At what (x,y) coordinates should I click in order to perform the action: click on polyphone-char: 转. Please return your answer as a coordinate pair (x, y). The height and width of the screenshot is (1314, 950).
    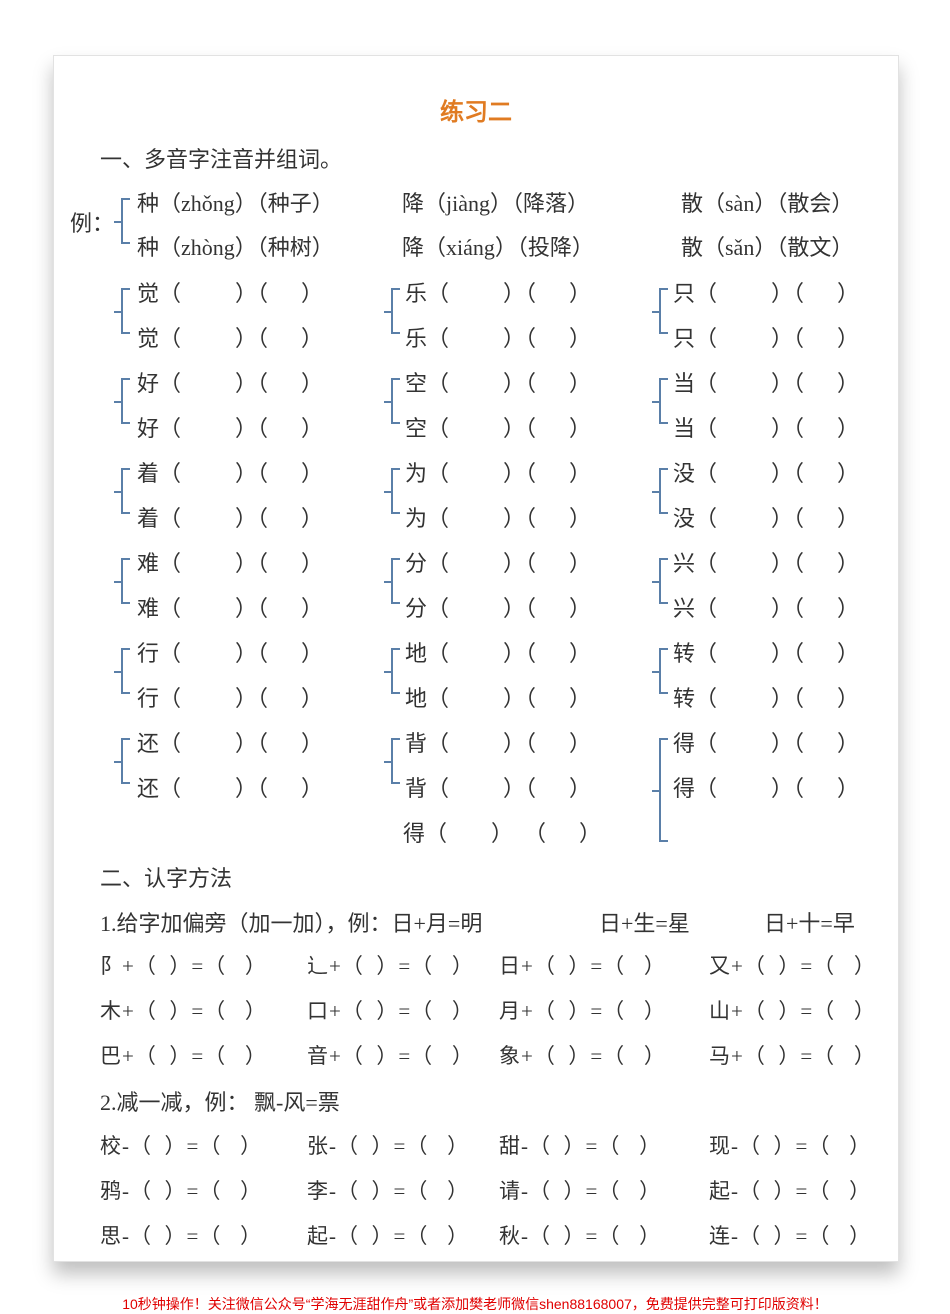
    Looking at the image, I should click on (684, 698).